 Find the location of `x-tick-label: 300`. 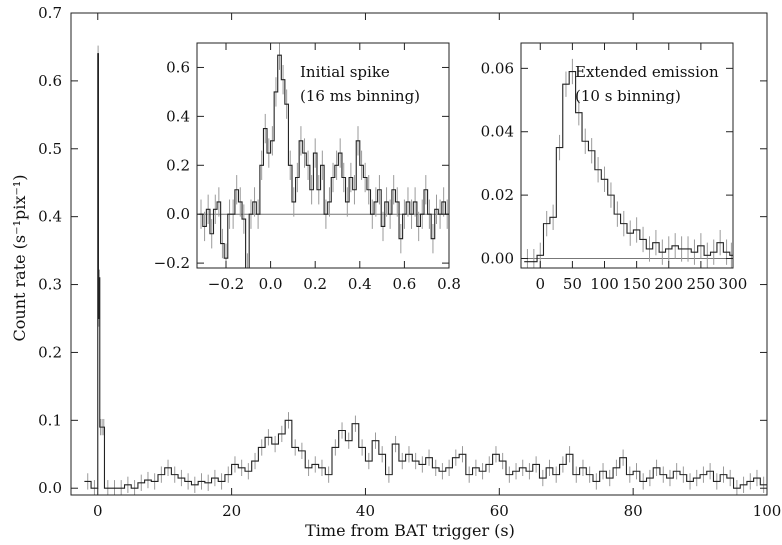

x-tick-label: 300 is located at coordinates (733, 284).